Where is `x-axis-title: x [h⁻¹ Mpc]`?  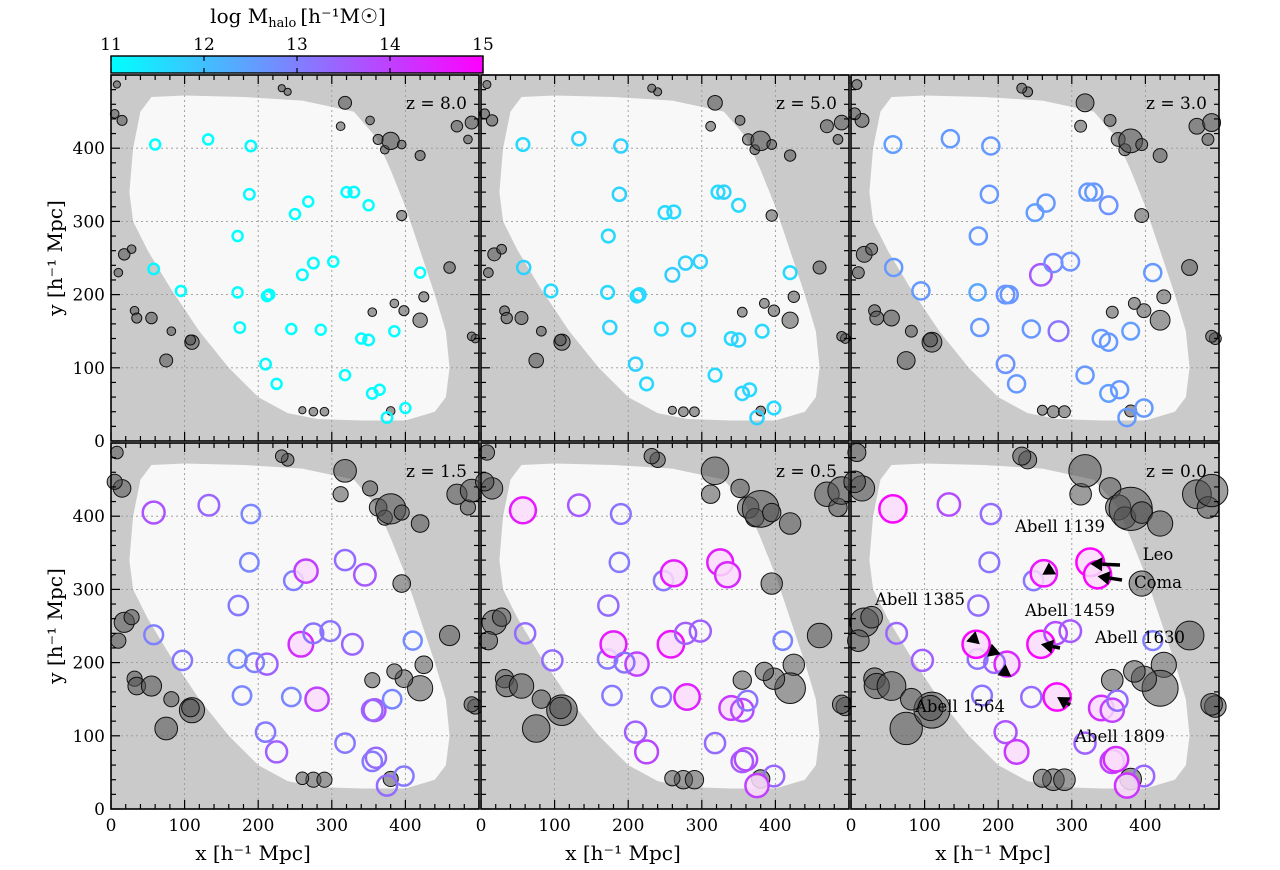 x-axis-title: x [h⁻¹ Mpc] is located at coordinates (993, 853).